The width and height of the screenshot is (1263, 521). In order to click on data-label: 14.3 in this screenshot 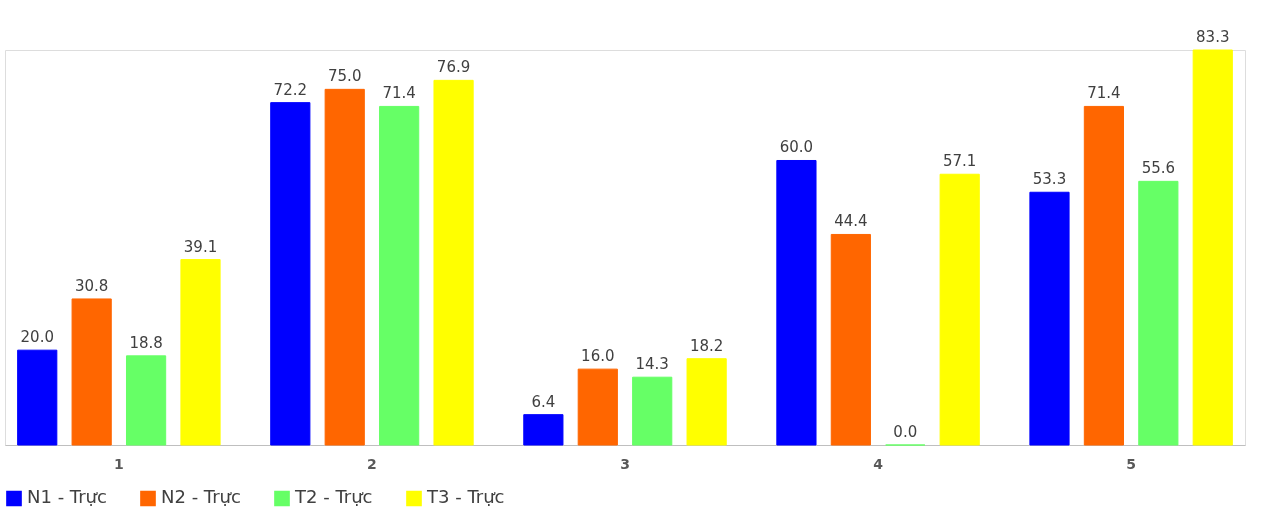, I will do `click(652, 364)`.